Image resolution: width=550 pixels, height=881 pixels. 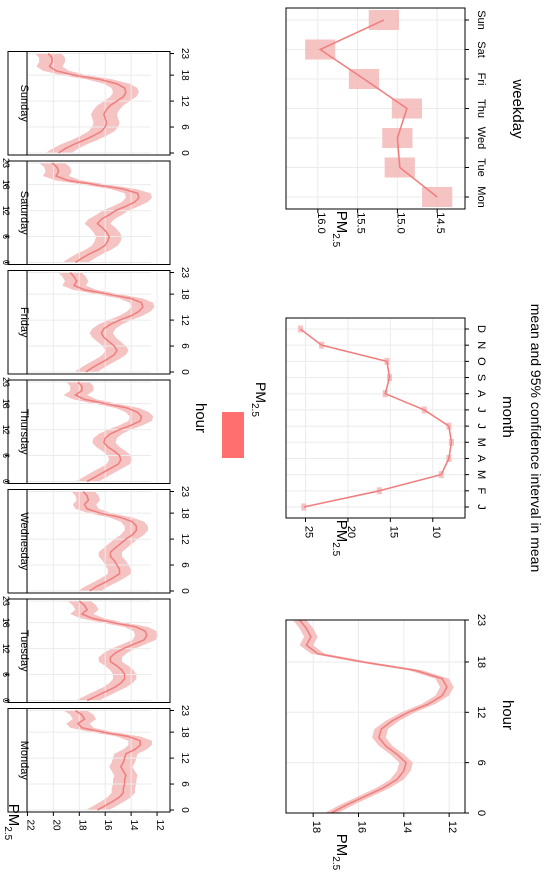 I want to click on x-tick-label: Sun, so click(x=481, y=20).